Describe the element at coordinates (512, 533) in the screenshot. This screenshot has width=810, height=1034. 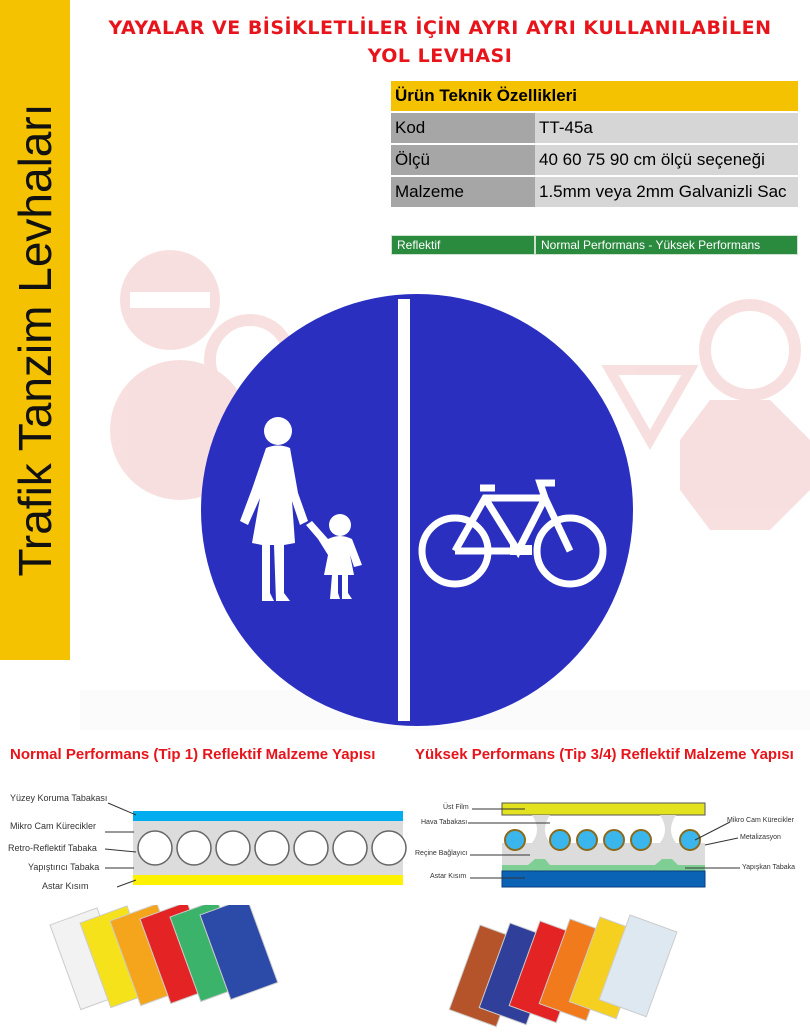
I see `bicycle-icon` at that location.